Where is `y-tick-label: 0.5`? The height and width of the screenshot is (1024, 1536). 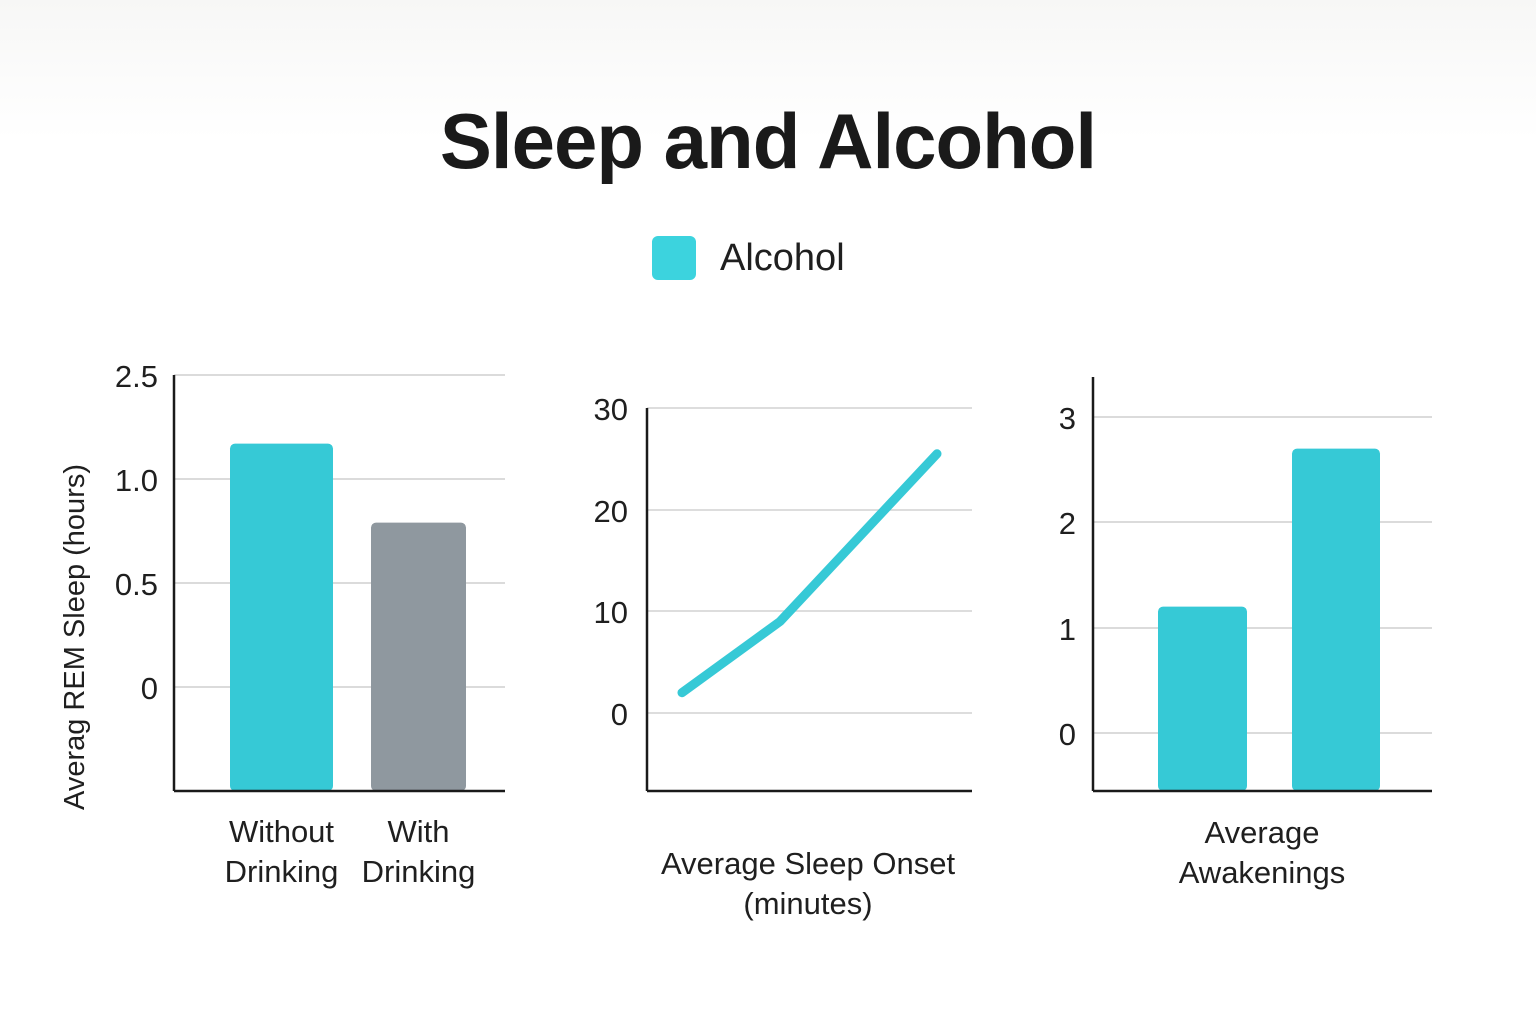 y-tick-label: 0.5 is located at coordinates (136, 584).